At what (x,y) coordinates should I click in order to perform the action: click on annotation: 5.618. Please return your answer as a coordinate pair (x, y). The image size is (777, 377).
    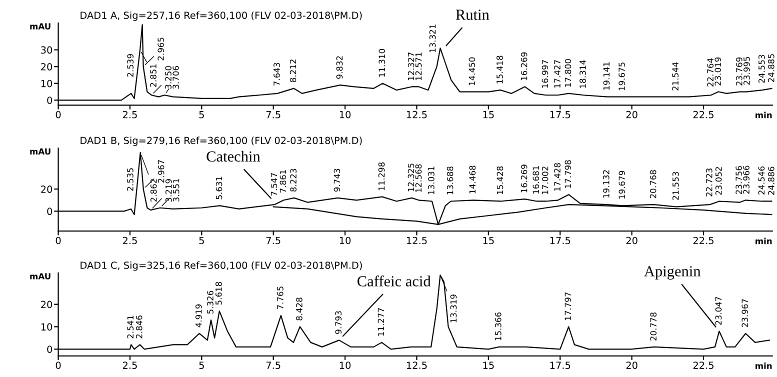
    Looking at the image, I should click on (219, 293).